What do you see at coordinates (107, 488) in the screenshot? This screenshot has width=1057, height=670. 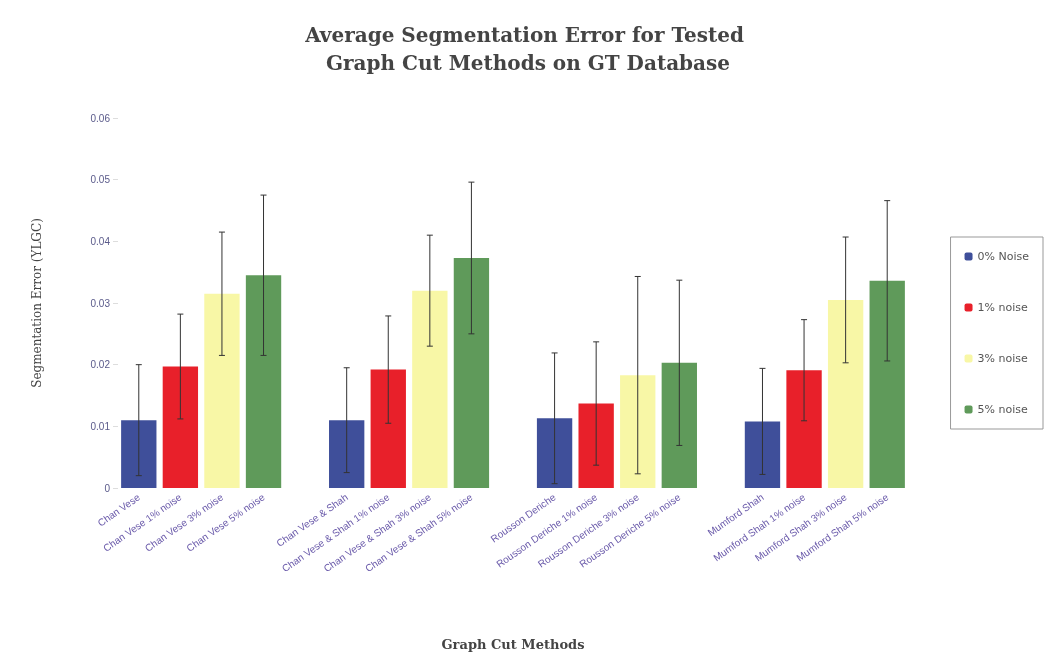 I see `y-tick-label: 0` at bounding box center [107, 488].